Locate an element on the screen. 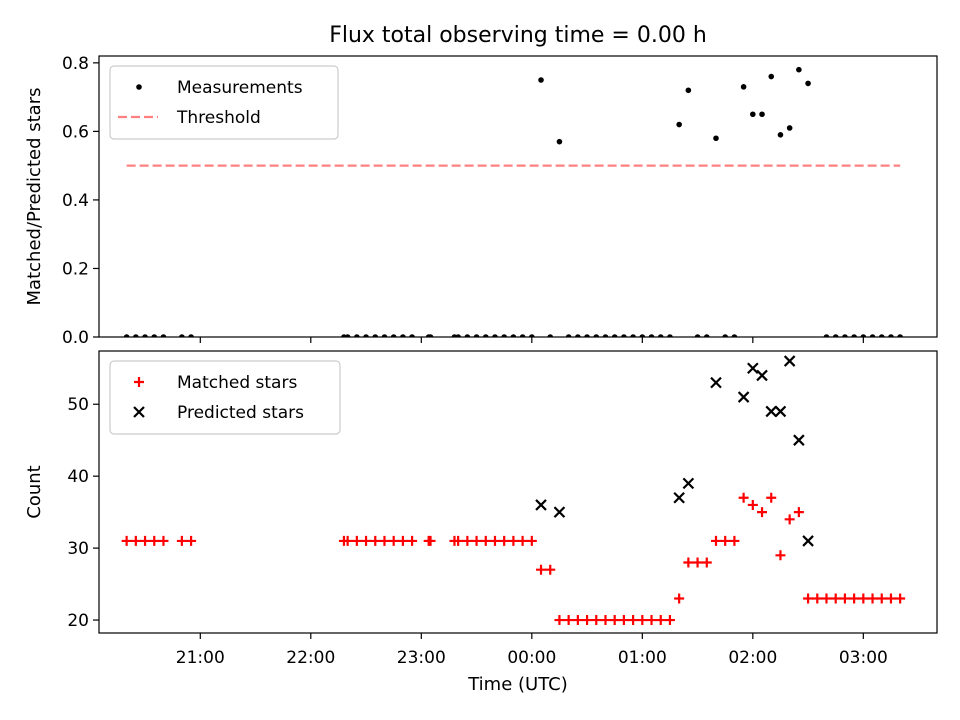 The width and height of the screenshot is (960, 720). xtick-label: 21:00 is located at coordinates (200, 658).